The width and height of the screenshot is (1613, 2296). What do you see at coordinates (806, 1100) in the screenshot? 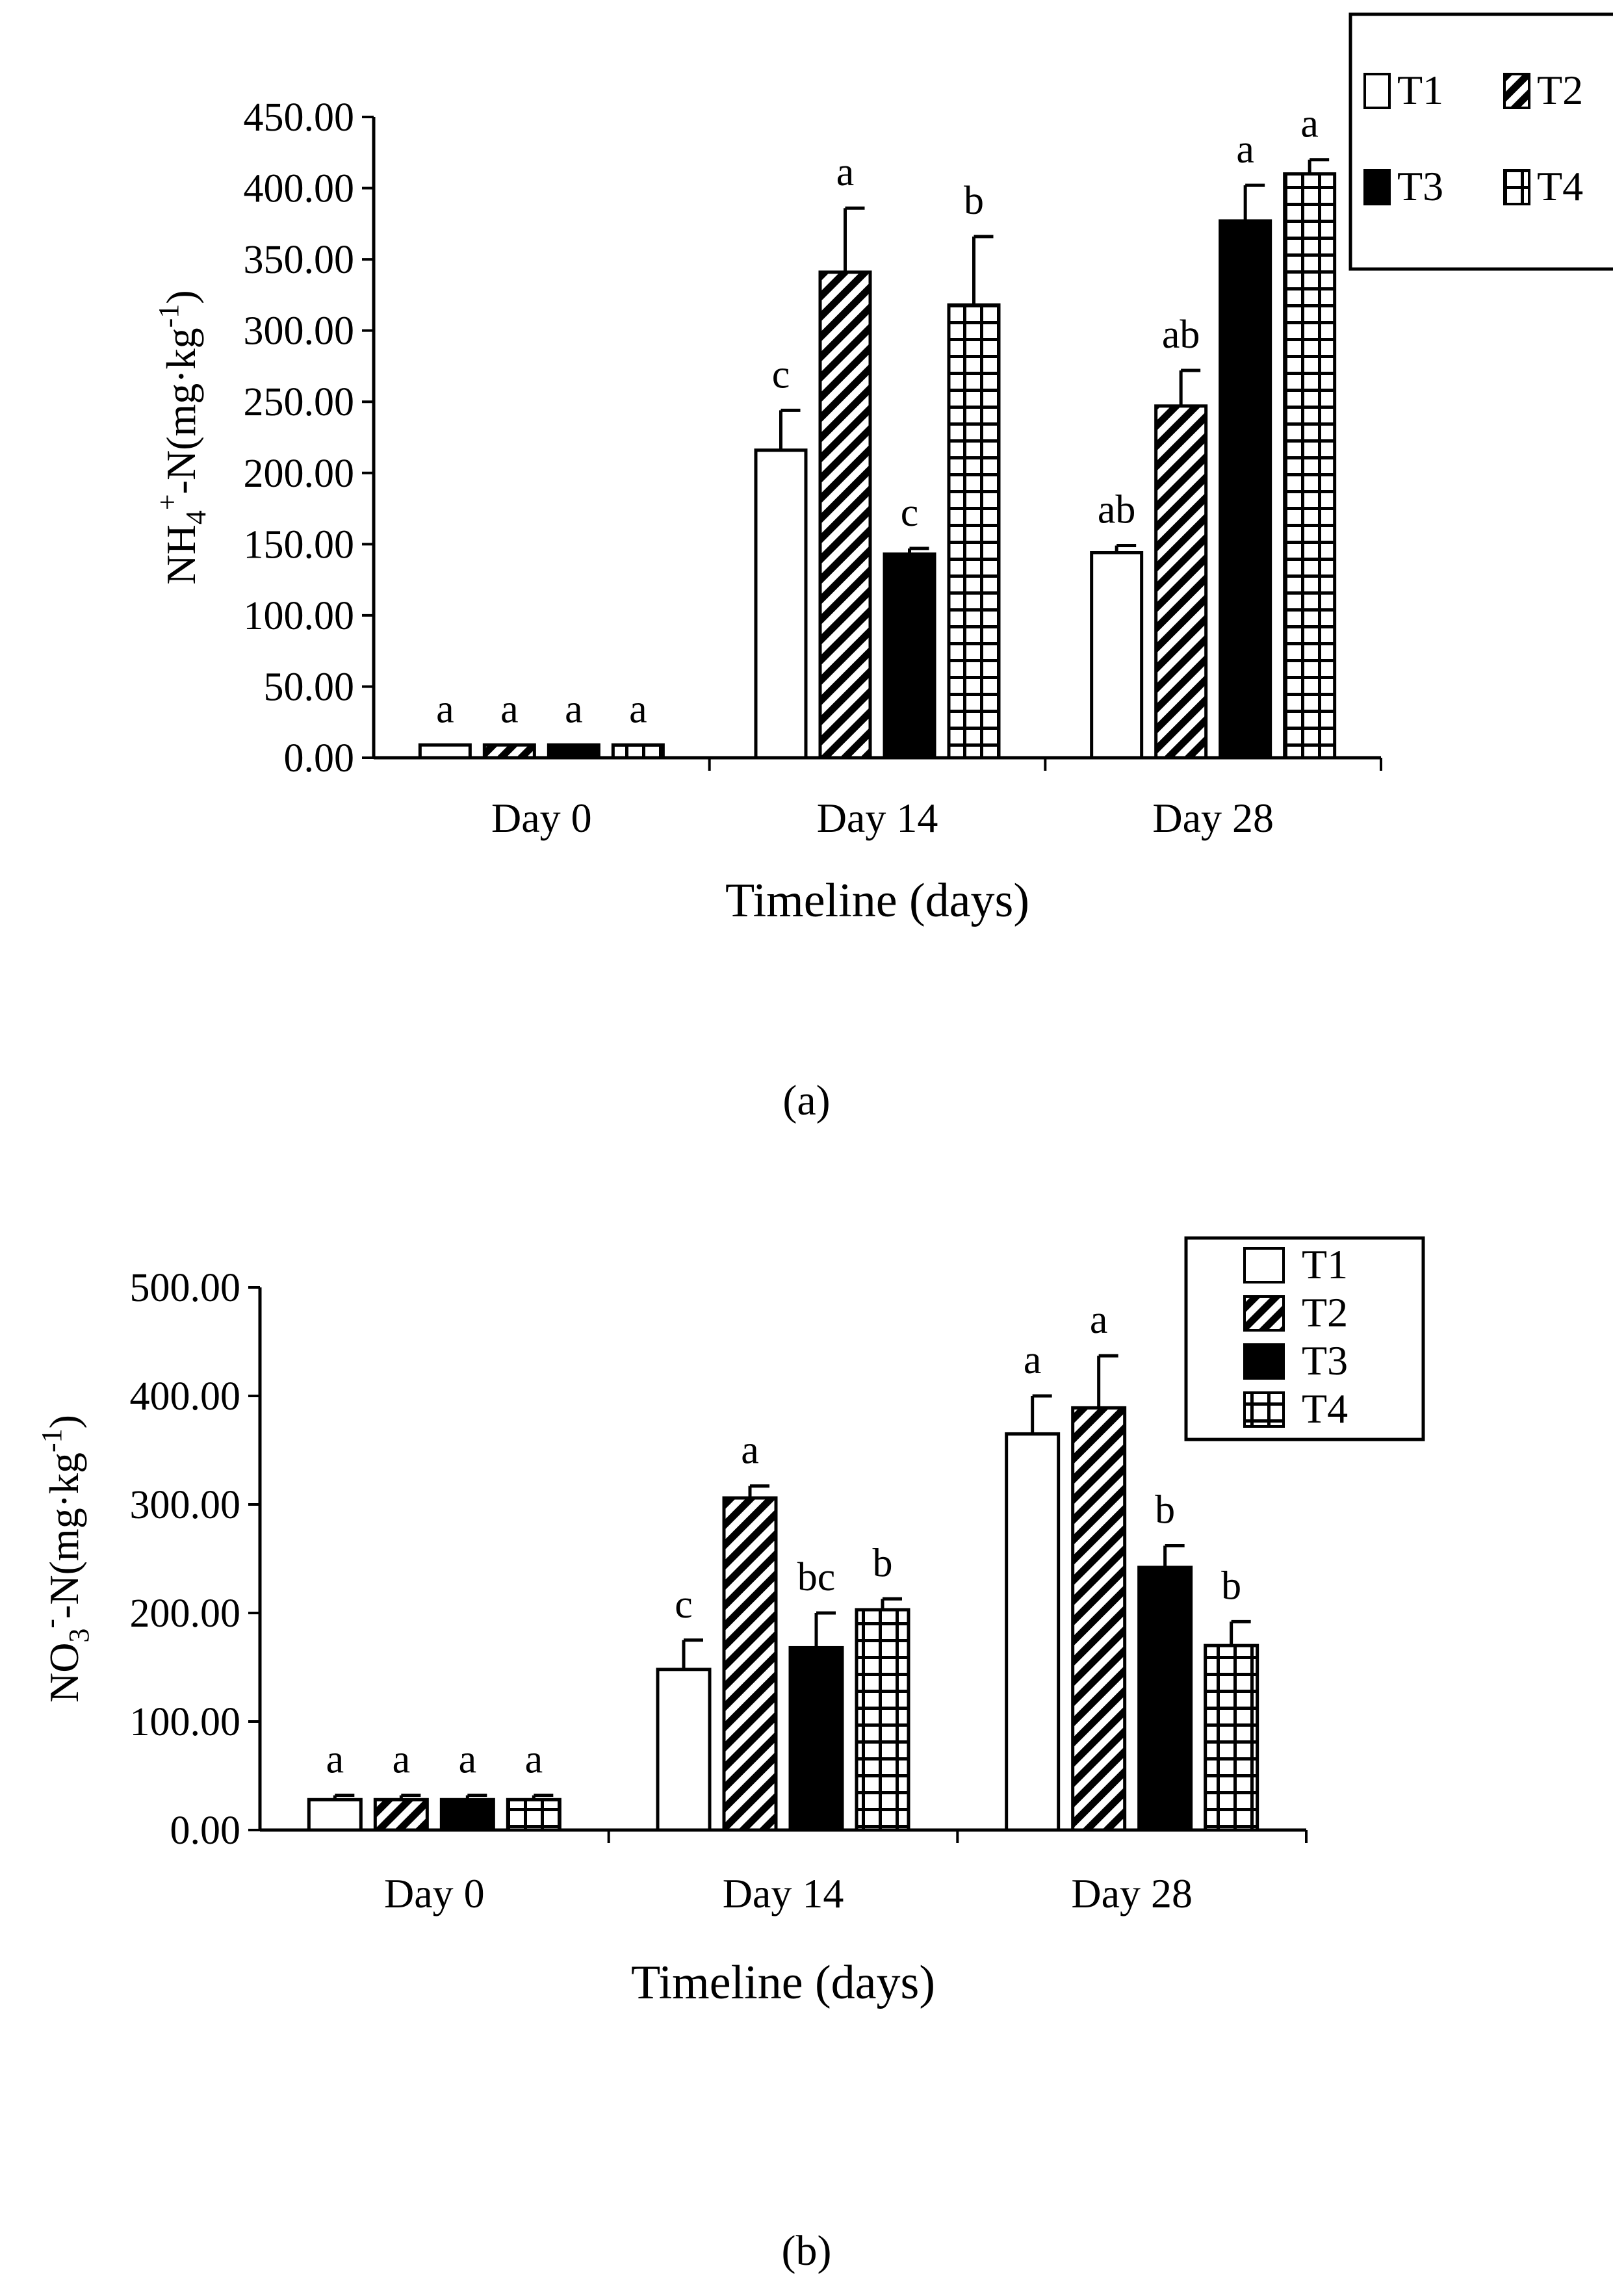
I see `panel-label: (a)` at bounding box center [806, 1100].